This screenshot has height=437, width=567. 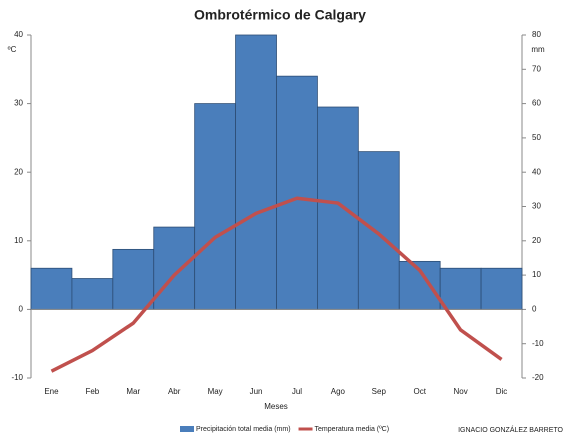 What do you see at coordinates (17, 377) in the screenshot?
I see `y-tick-label: -10` at bounding box center [17, 377].